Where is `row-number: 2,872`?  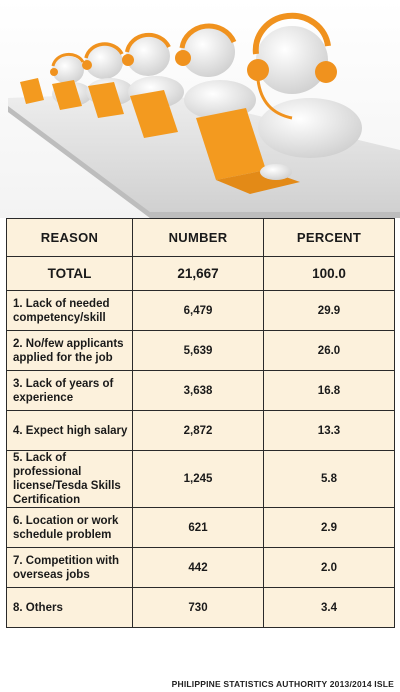 row-number: 2,872 is located at coordinates (198, 430).